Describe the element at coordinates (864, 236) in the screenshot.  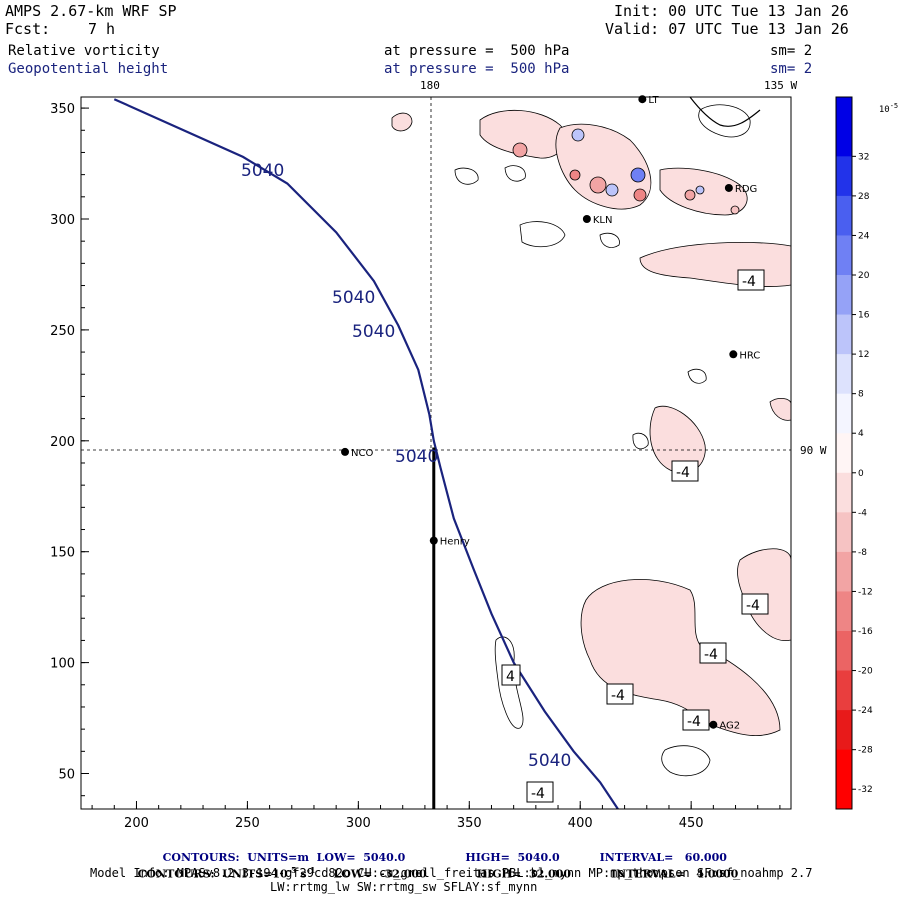
I see `colorbar-tick-label: 24` at that location.